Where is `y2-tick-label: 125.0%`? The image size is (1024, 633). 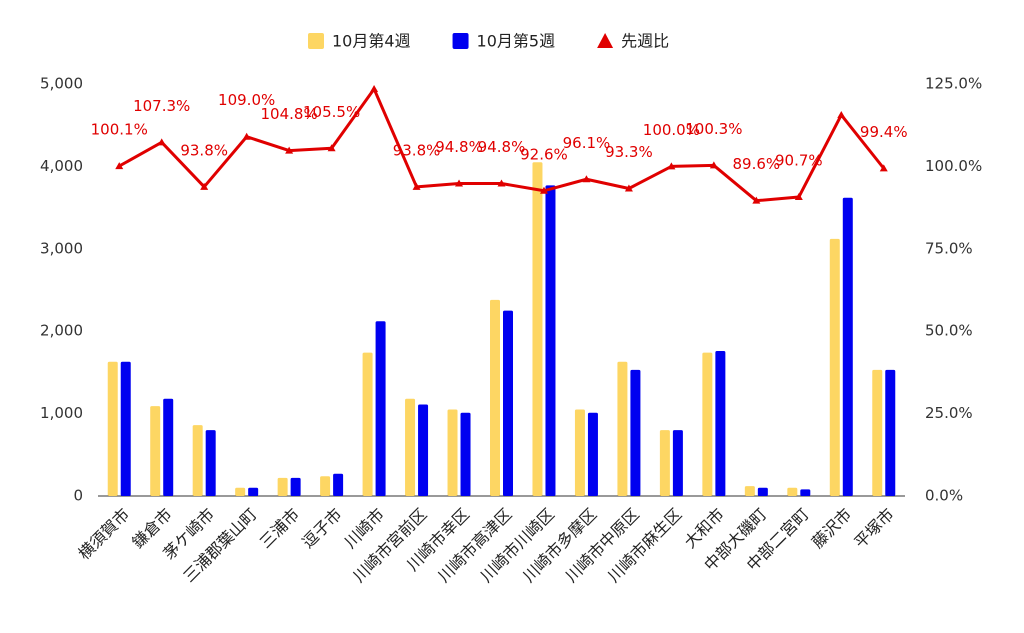 y2-tick-label: 125.0% is located at coordinates (953, 84).